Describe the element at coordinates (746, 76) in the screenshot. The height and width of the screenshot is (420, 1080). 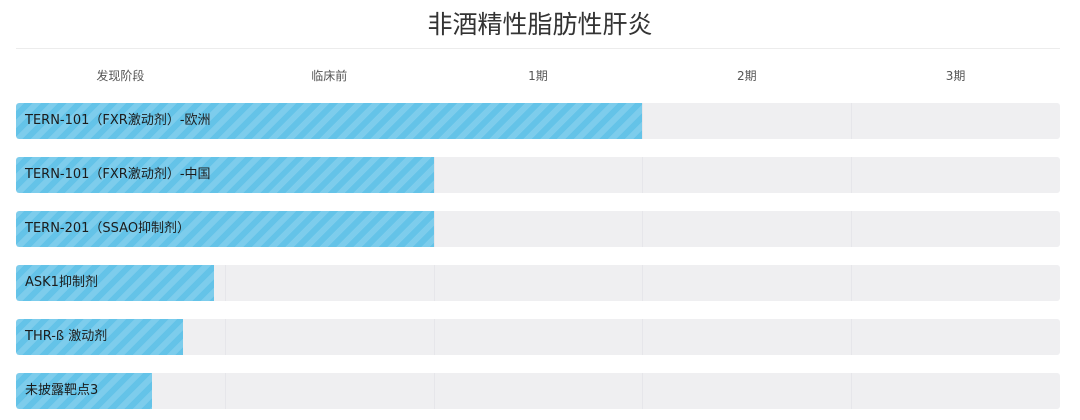
I see `stage-label-4: 2期` at that location.